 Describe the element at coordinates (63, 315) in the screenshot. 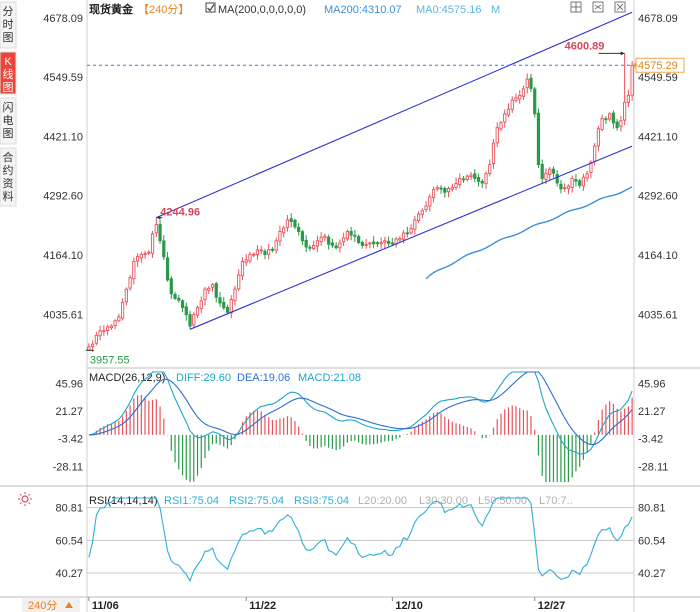

I see `price-tick-left: 4035.61` at that location.